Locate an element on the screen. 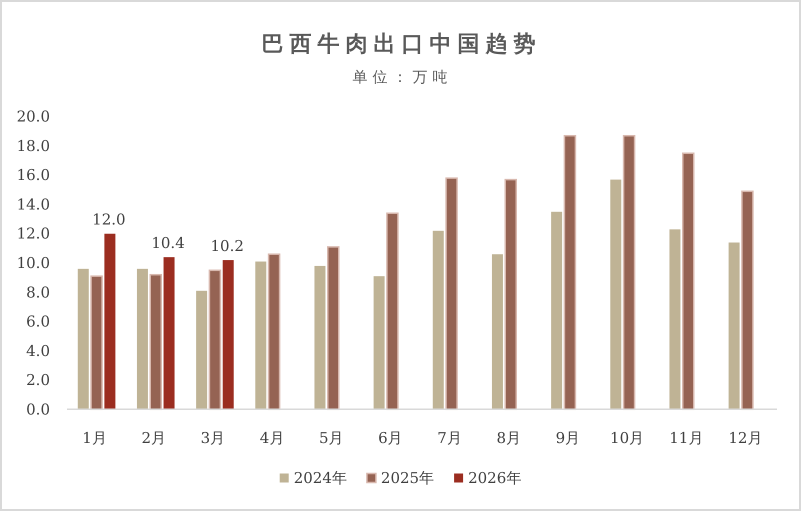  legend-label: 2025年 is located at coordinates (407, 478).